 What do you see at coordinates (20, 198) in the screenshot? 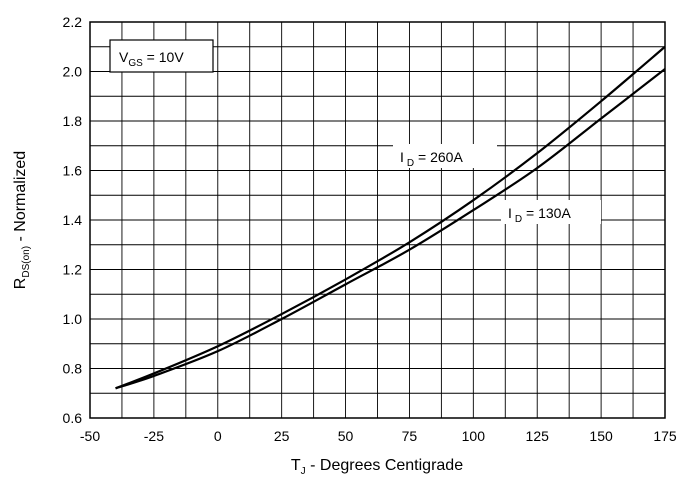
I see `y-axis-label-rest: - Normalized` at bounding box center [20, 198].